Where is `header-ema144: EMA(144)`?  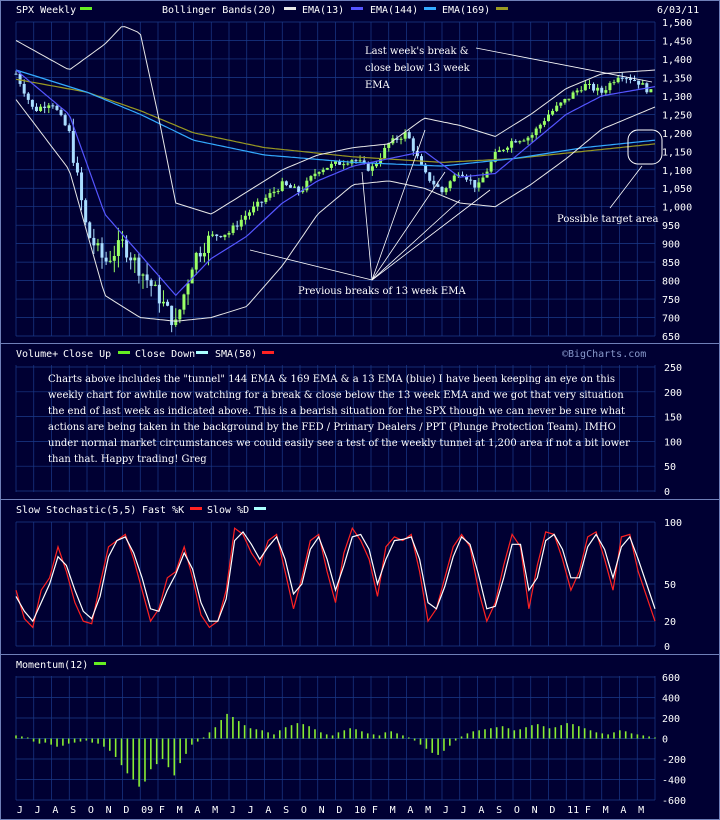 header-ema144: EMA(144) is located at coordinates (394, 10).